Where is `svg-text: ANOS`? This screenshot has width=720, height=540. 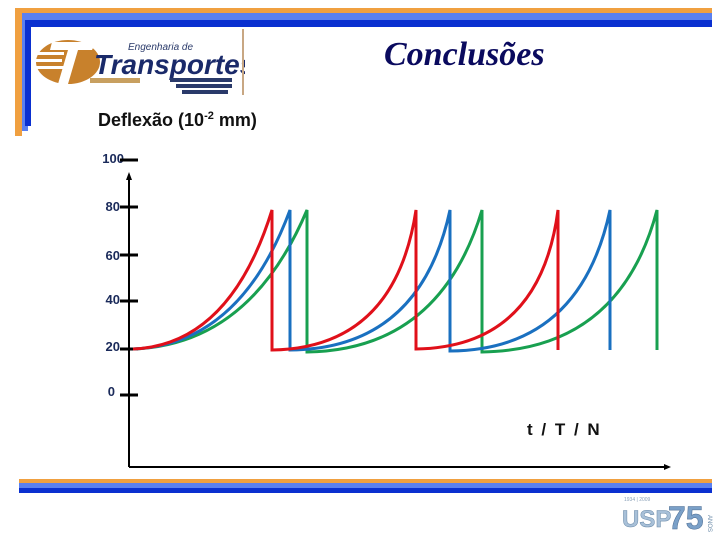 svg-text: ANOS is located at coordinates (709, 523).